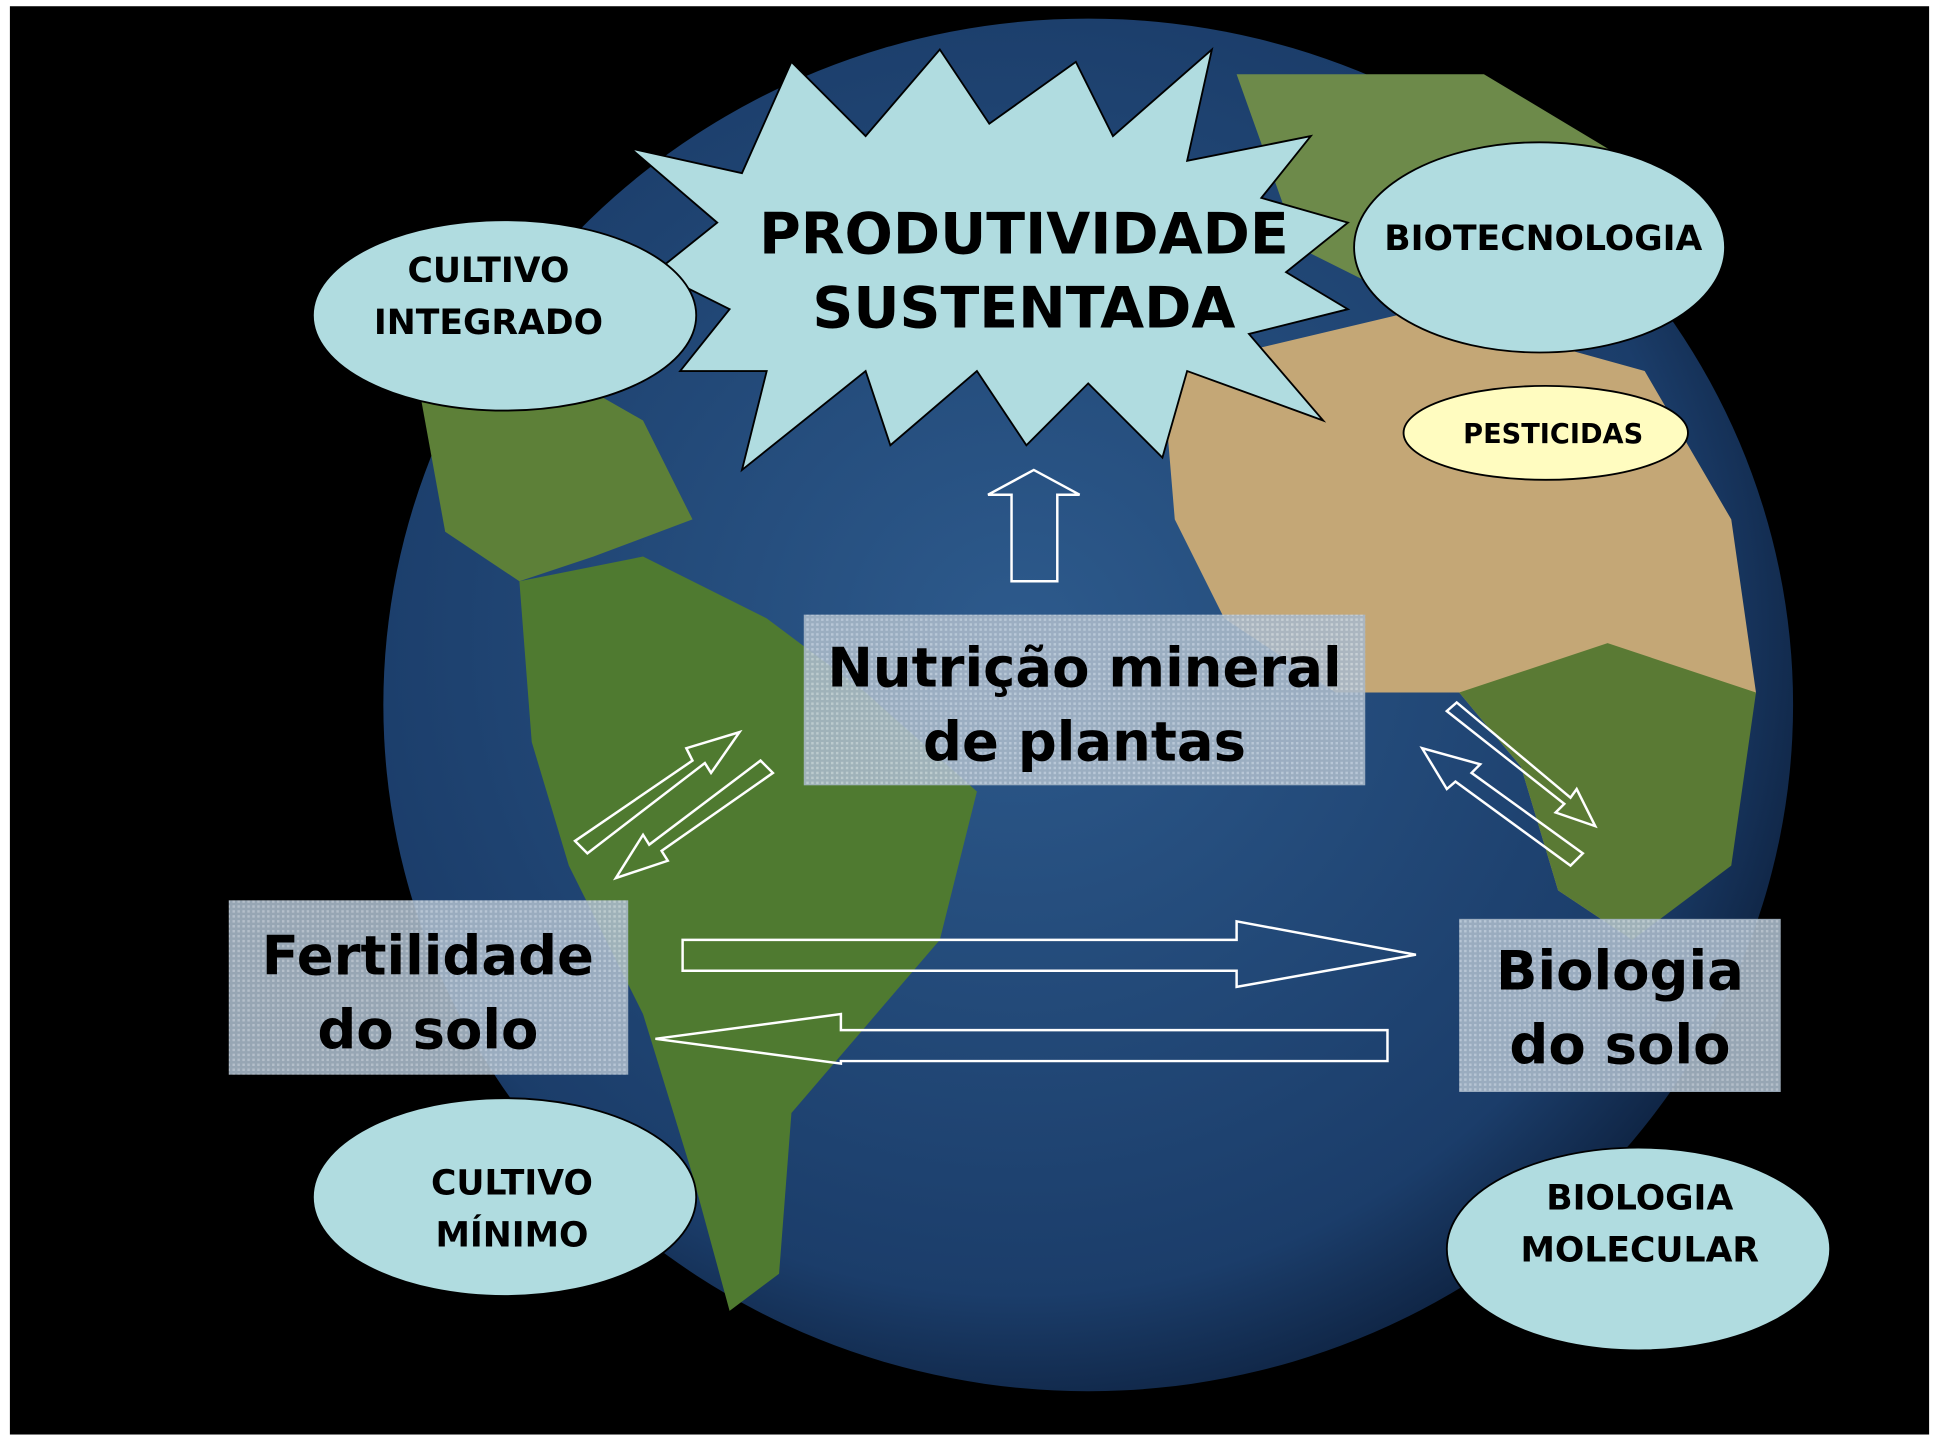 This screenshot has width=1939, height=1442. Describe the element at coordinates (1024, 235) in the screenshot. I see `label: PRODUTIVIDADE` at that location.